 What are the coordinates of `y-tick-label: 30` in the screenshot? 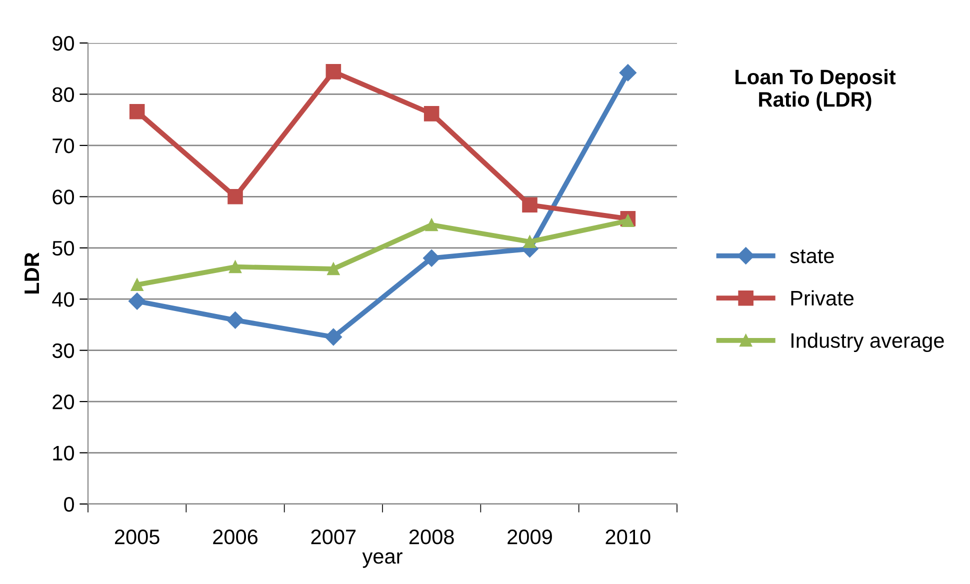 It's located at (63, 350).